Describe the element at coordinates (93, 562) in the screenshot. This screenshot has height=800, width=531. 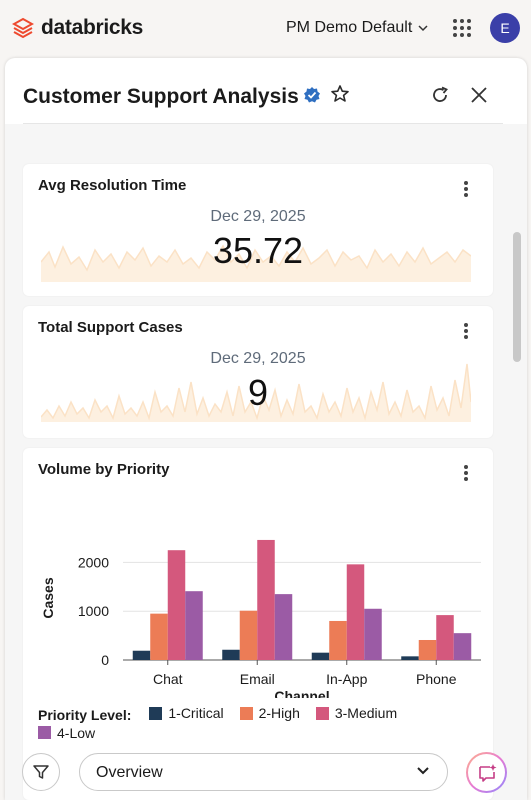
I see `y-tick-label: 2000` at that location.